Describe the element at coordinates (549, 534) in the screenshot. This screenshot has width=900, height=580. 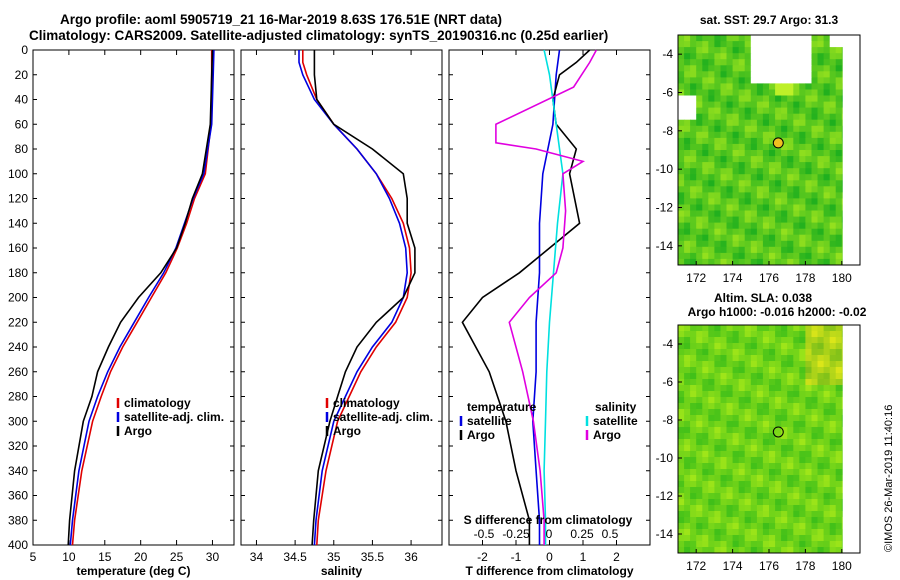
I see `top-tick-label: 0` at that location.